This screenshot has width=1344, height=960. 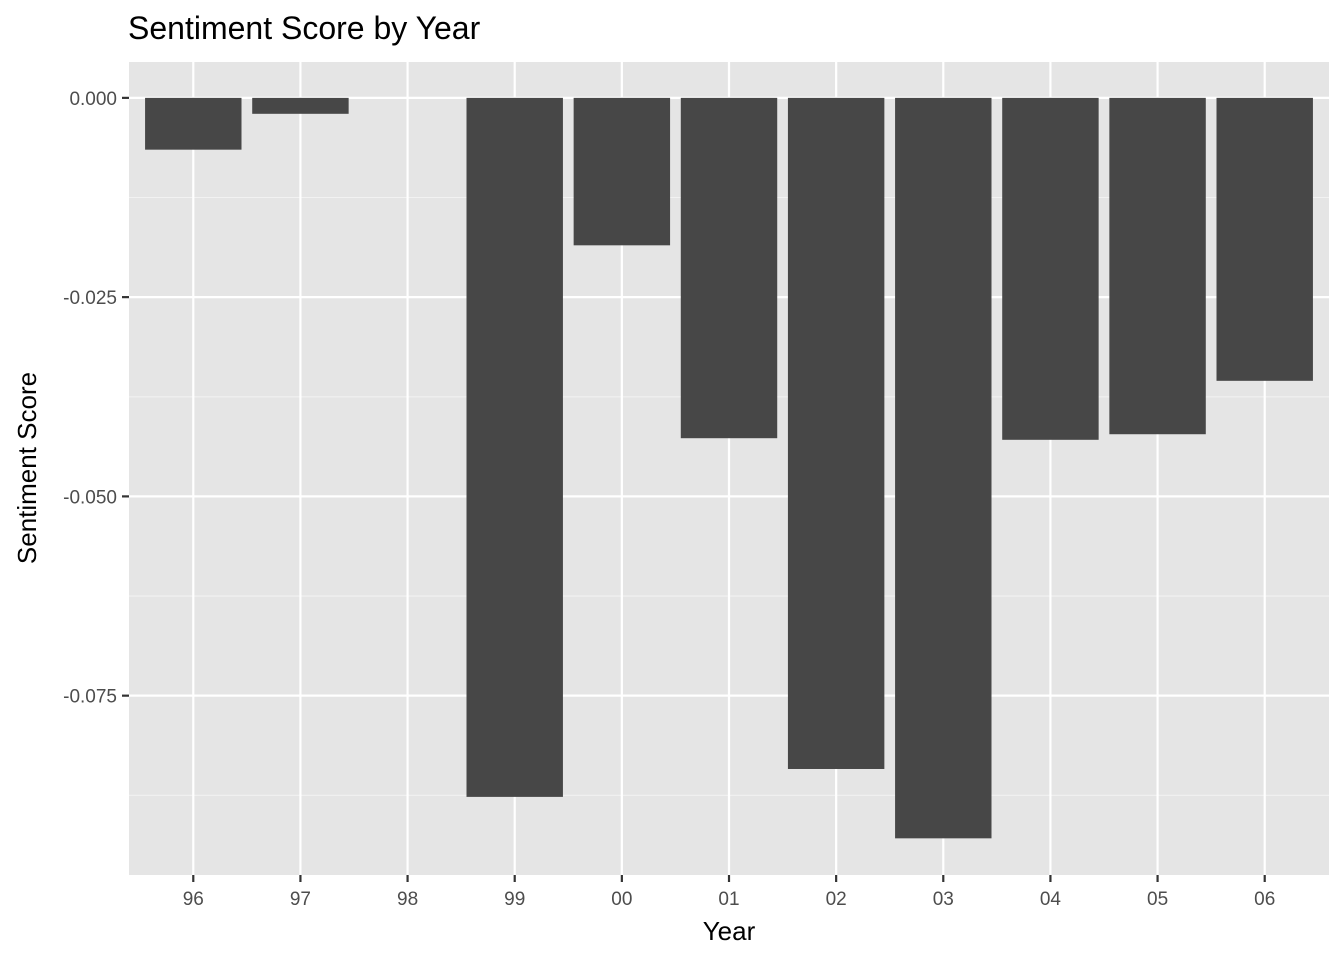 I want to click on x-tick-label: 97, so click(x=300, y=899).